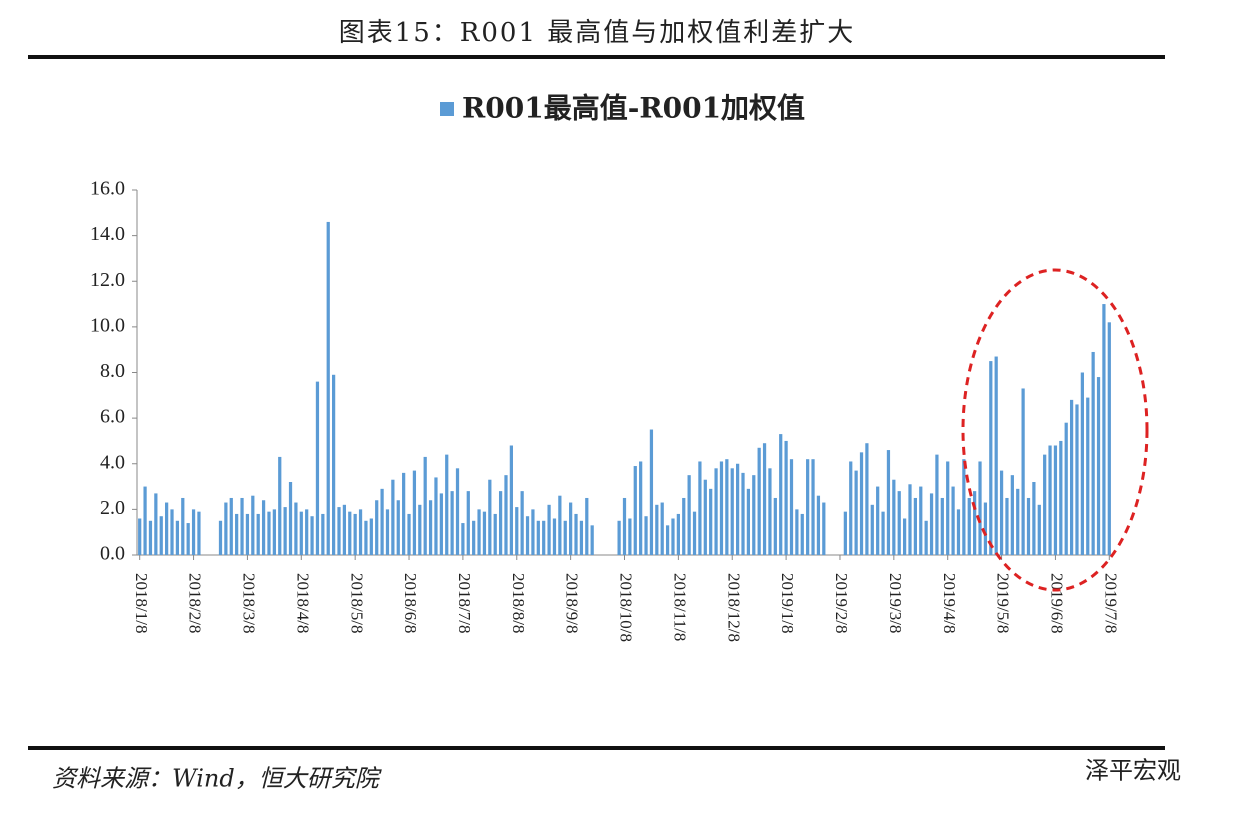 The width and height of the screenshot is (1245, 825). What do you see at coordinates (679, 607) in the screenshot?
I see `x-tick-label: 2018/11/8` at bounding box center [679, 607].